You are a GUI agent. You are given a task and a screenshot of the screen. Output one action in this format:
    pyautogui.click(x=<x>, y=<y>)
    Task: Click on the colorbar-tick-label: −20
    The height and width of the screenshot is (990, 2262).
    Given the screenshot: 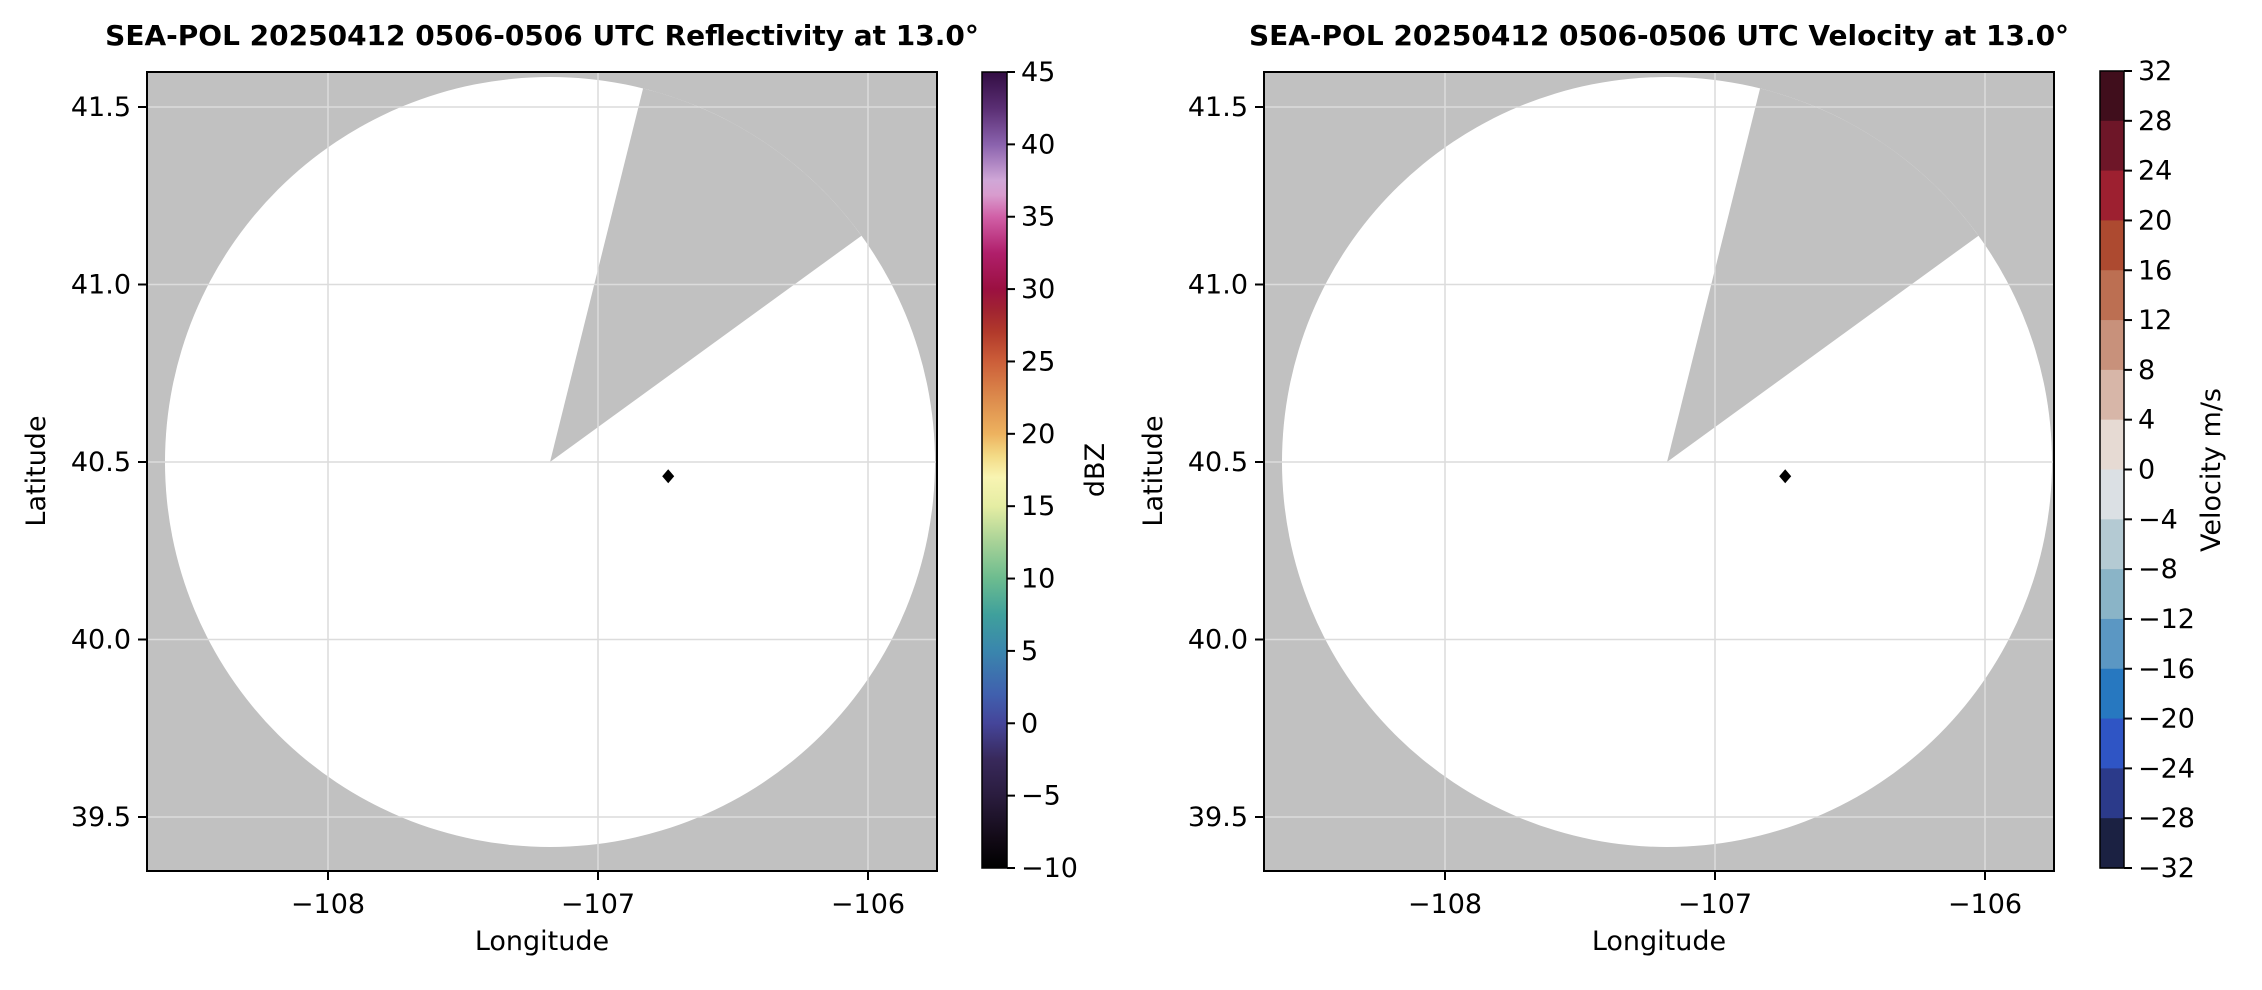 What is the action you would take?
    pyautogui.click(x=2166, y=719)
    